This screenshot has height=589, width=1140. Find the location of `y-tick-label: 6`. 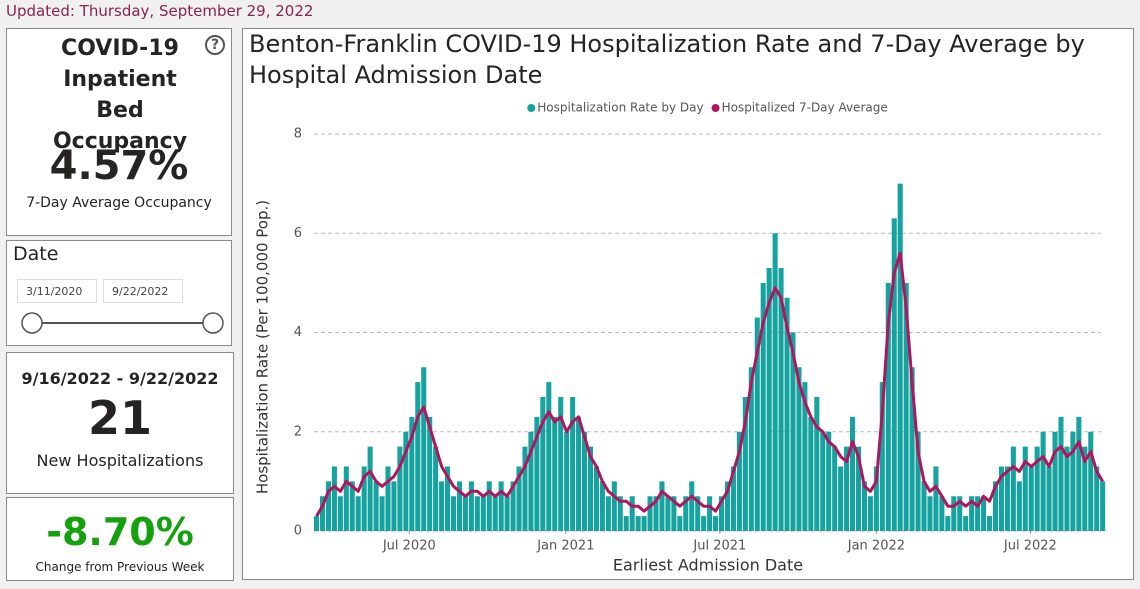

y-tick-label: 6 is located at coordinates (298, 233).